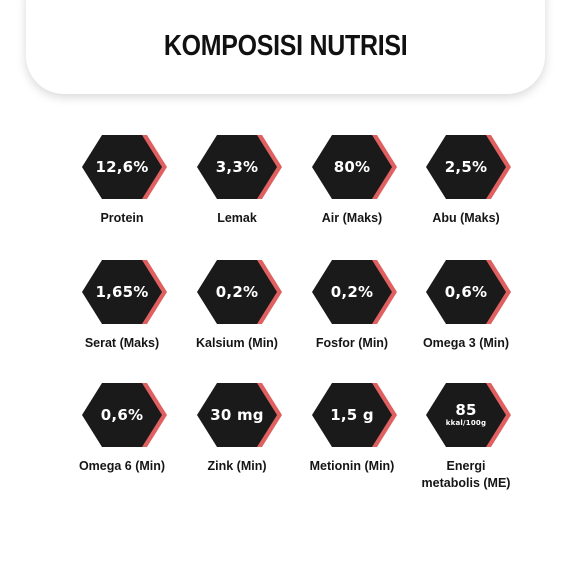  I want to click on nutrient-label-text: Omega 3 (Min), so click(466, 343).